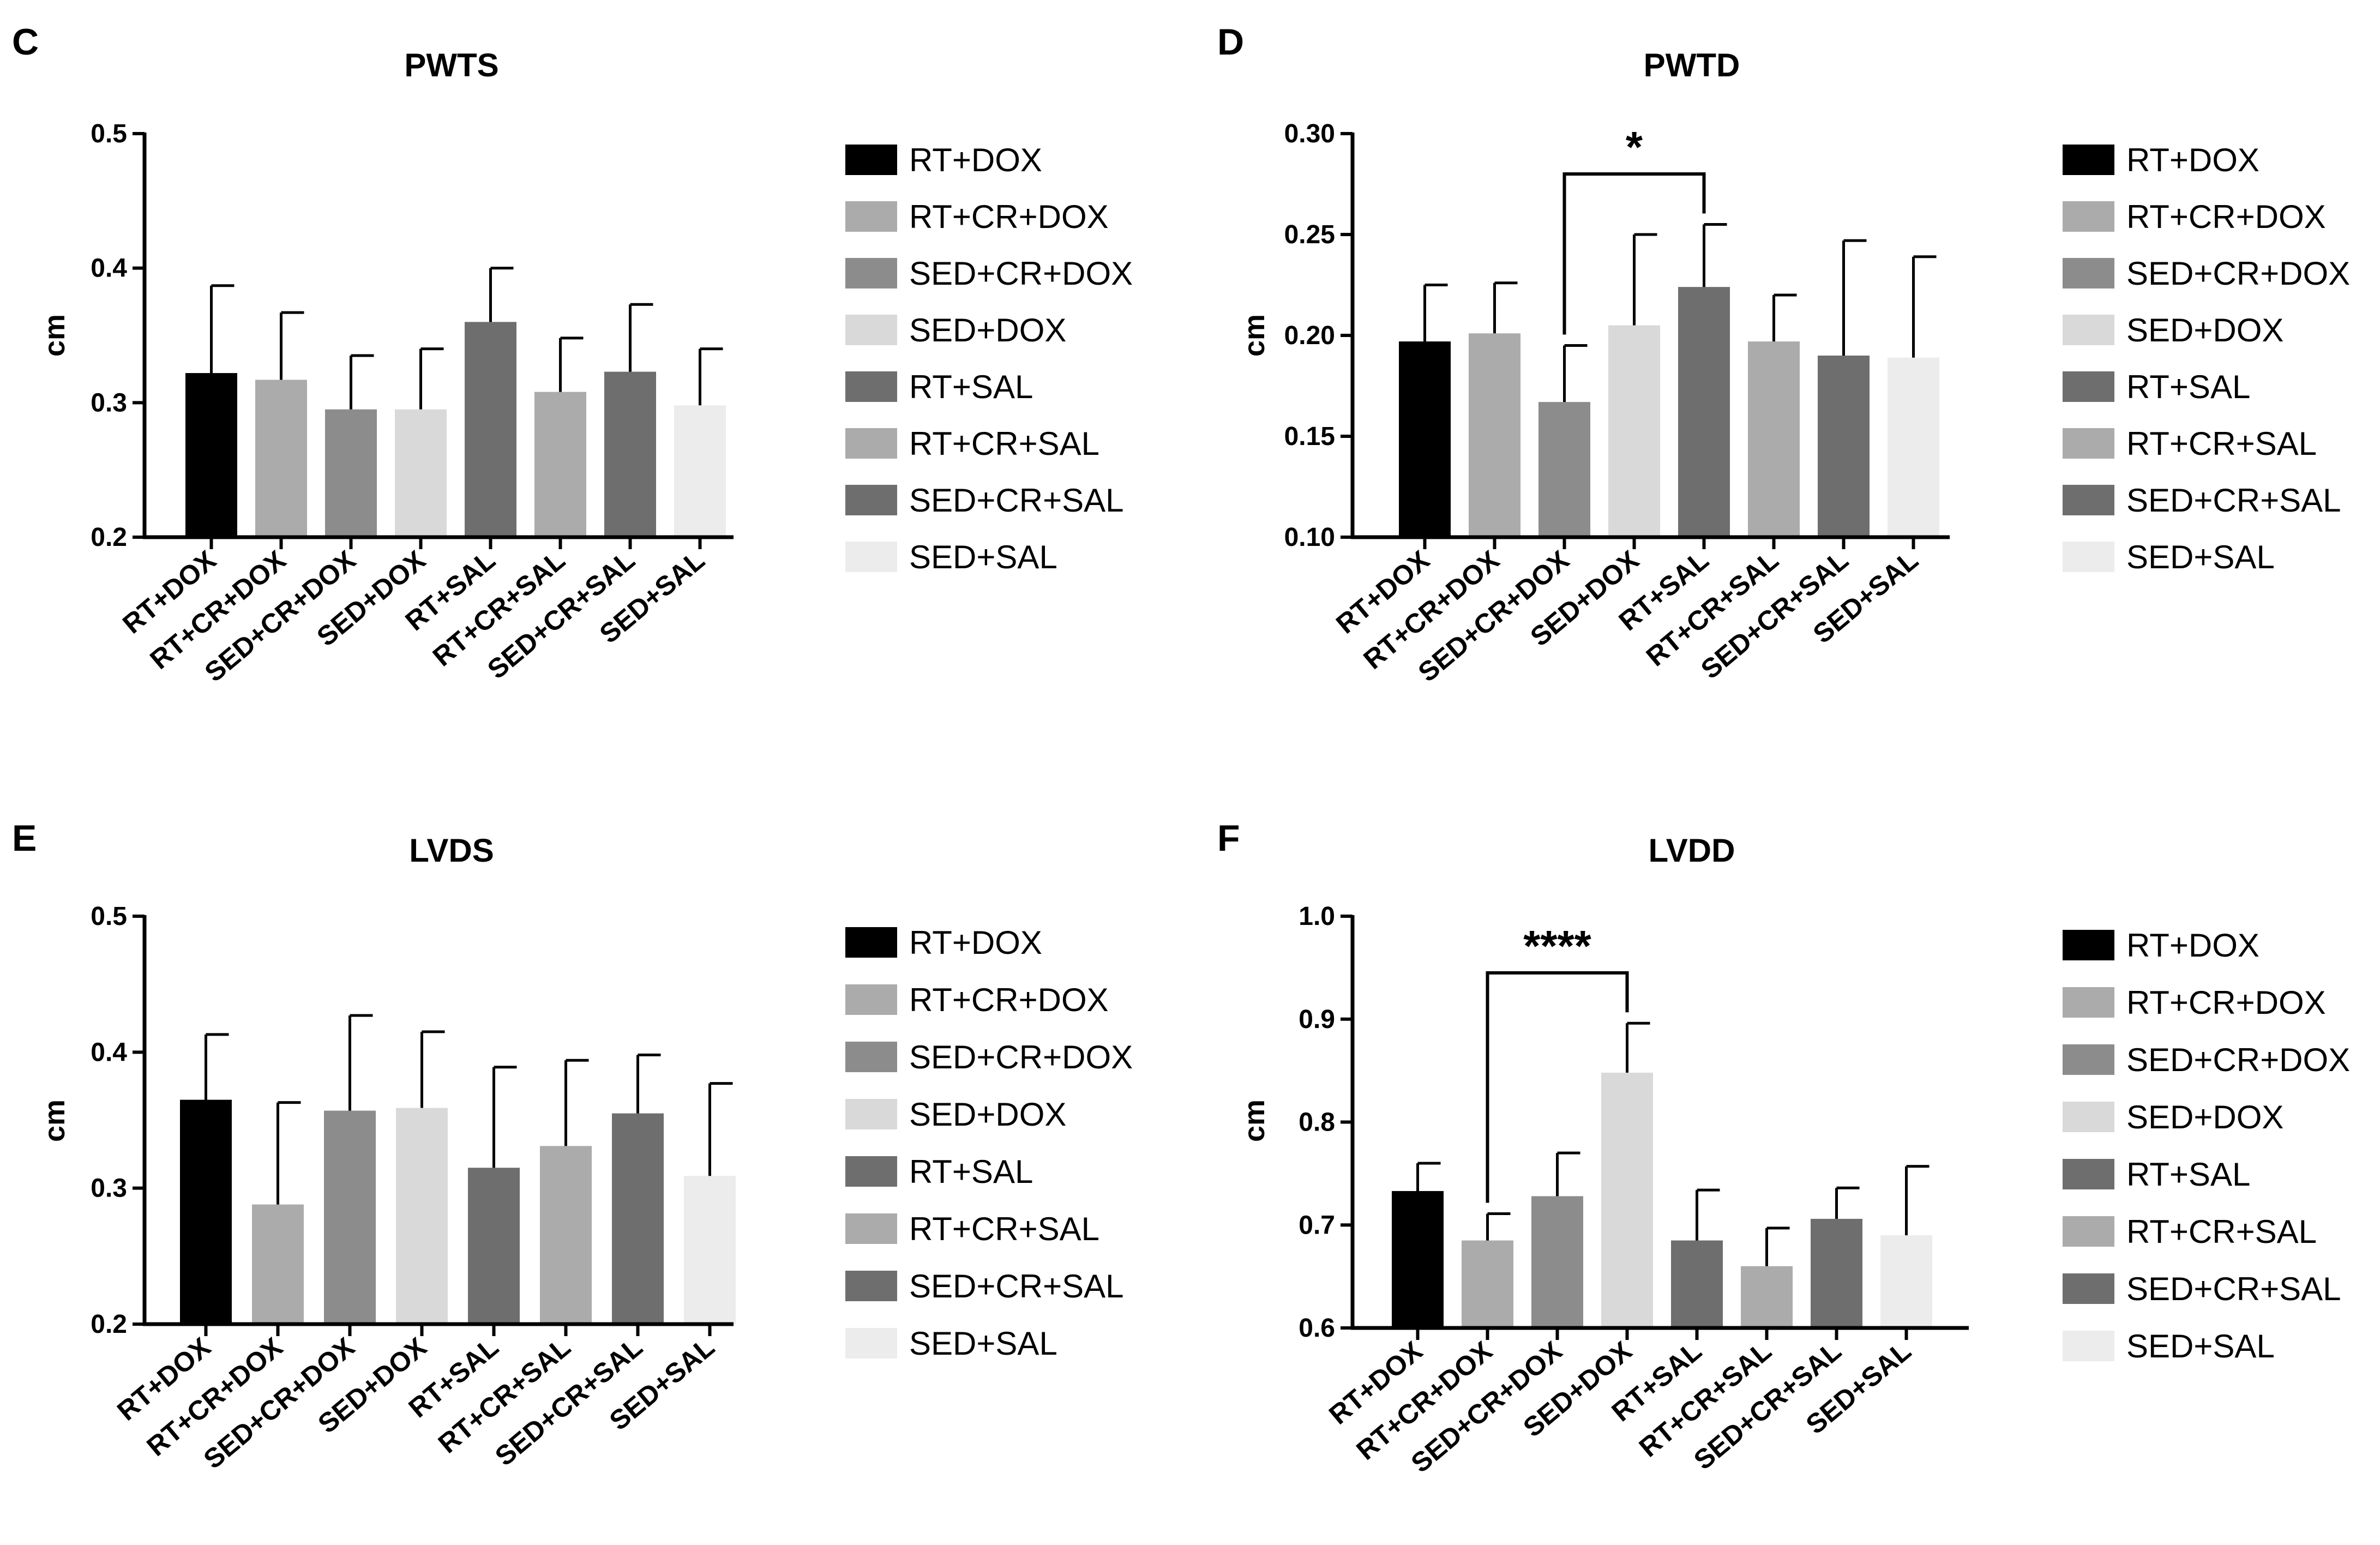 The image size is (2380, 1545). What do you see at coordinates (109, 133) in the screenshot?
I see `panel-c-ytick-label: 0.5` at bounding box center [109, 133].